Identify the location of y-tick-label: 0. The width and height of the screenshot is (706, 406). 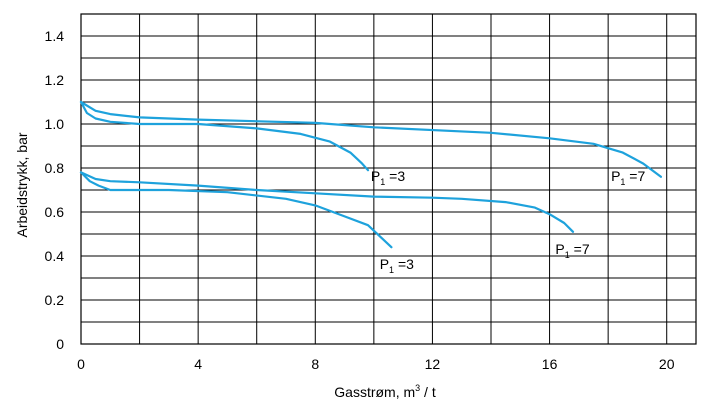
(60, 344).